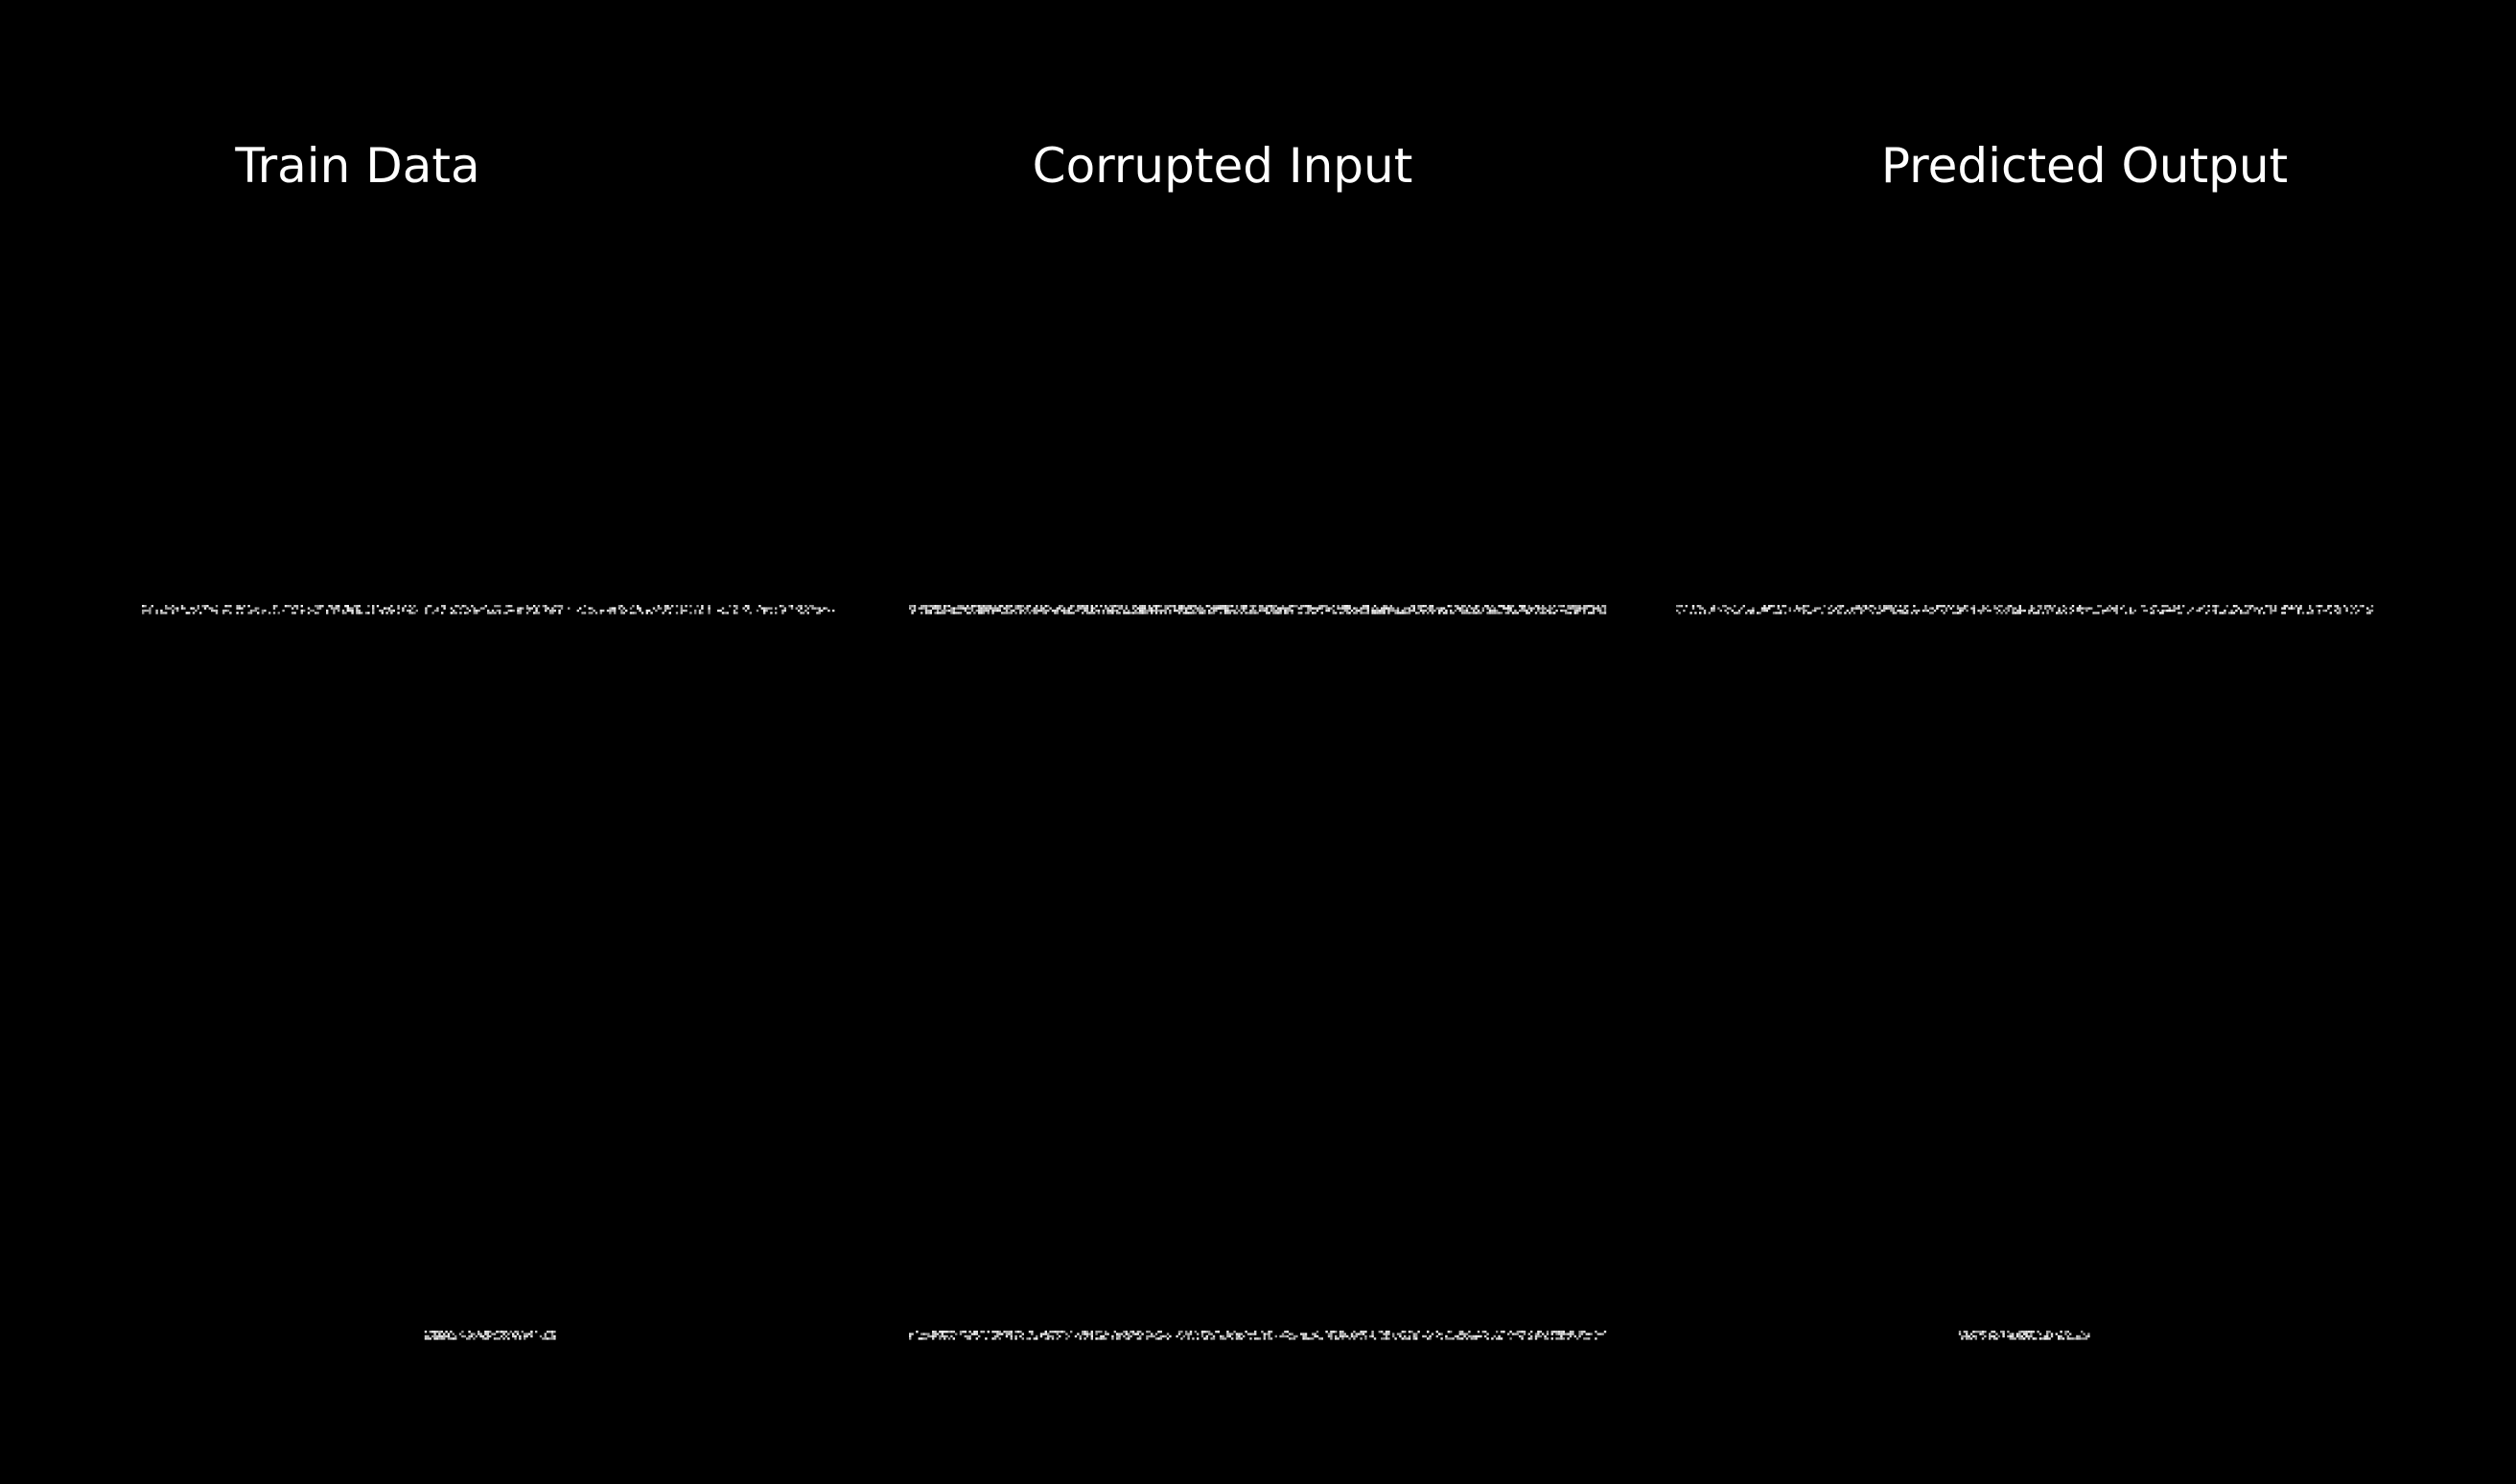 The width and height of the screenshot is (2516, 1484). I want to click on panel-corrupted-input, so click(1258, 972).